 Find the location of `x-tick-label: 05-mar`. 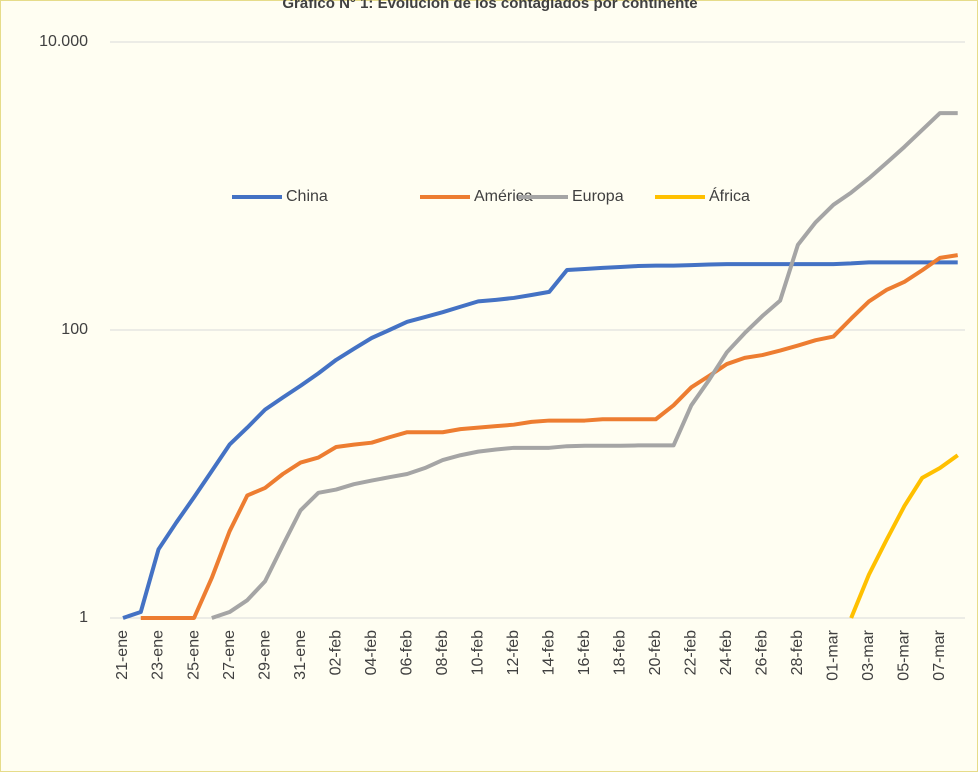

x-tick-label: 05-mar is located at coordinates (904, 654).